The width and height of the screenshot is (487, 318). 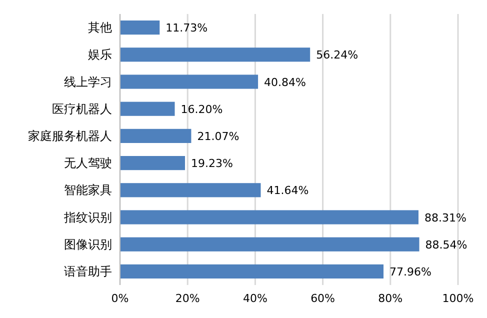 I want to click on data-label: 19.23%, so click(x=211, y=163).